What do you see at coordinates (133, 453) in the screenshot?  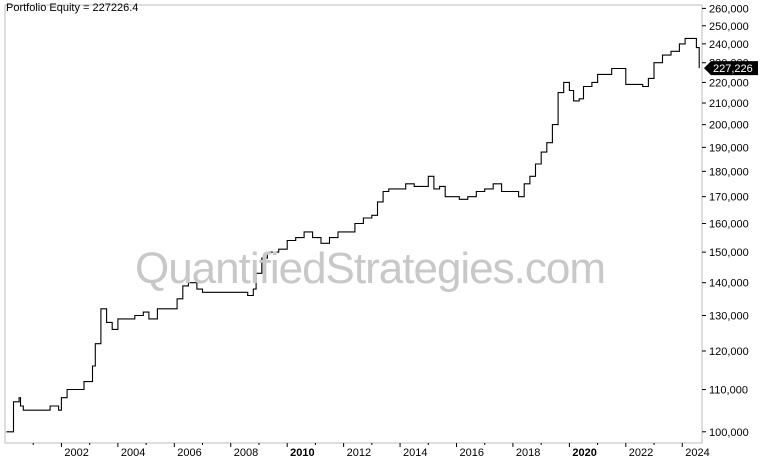 I see `x-tick-label: 2004` at bounding box center [133, 453].